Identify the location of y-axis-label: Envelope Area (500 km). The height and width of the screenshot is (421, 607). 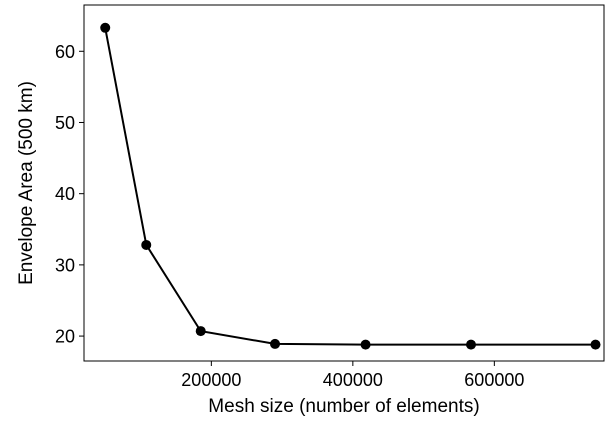
(26, 183).